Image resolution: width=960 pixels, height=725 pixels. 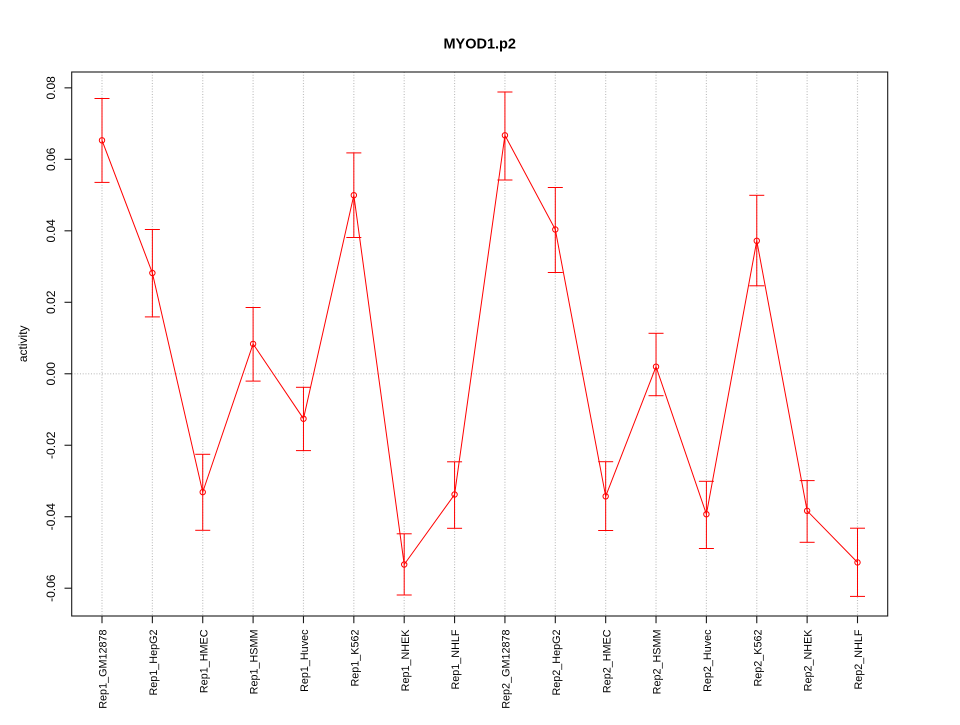 I want to click on svg-text: MYOD1.p2, so click(x=479, y=44).